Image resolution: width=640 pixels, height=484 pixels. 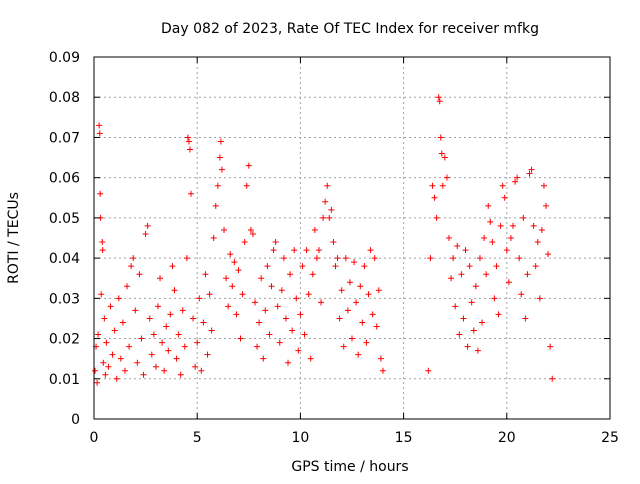 What do you see at coordinates (64, 340) in the screenshot?
I see `y-tick-label: 0.02` at bounding box center [64, 340].